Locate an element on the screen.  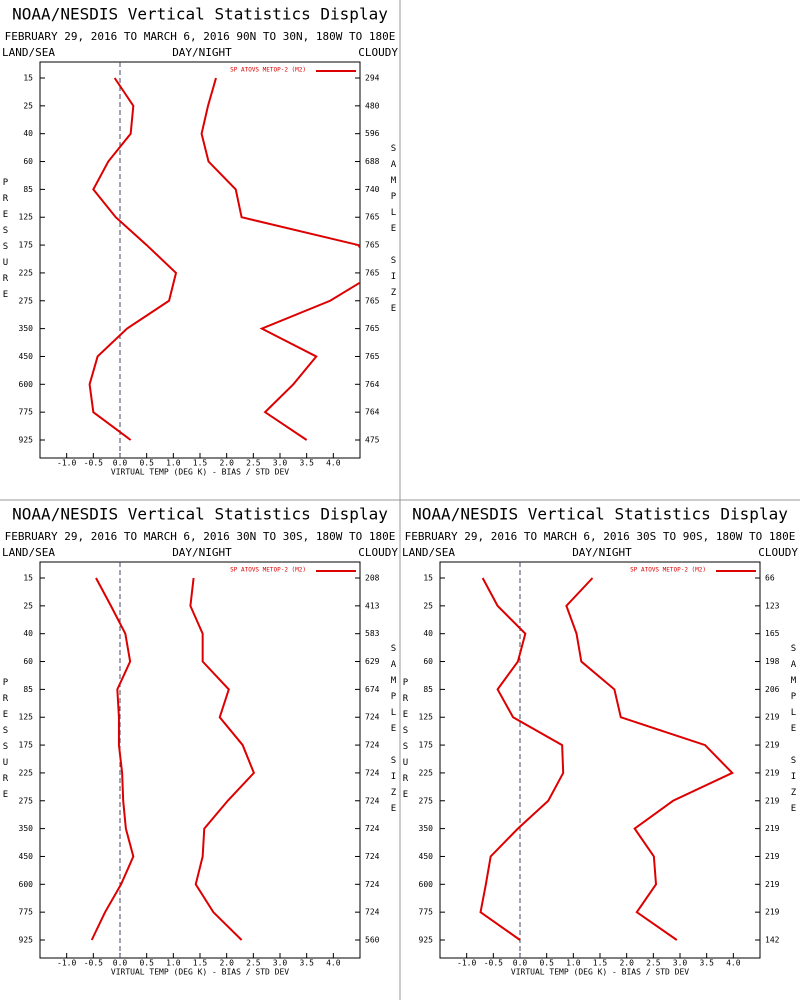
x-tick-label: 1.0 is located at coordinates (173, 963).